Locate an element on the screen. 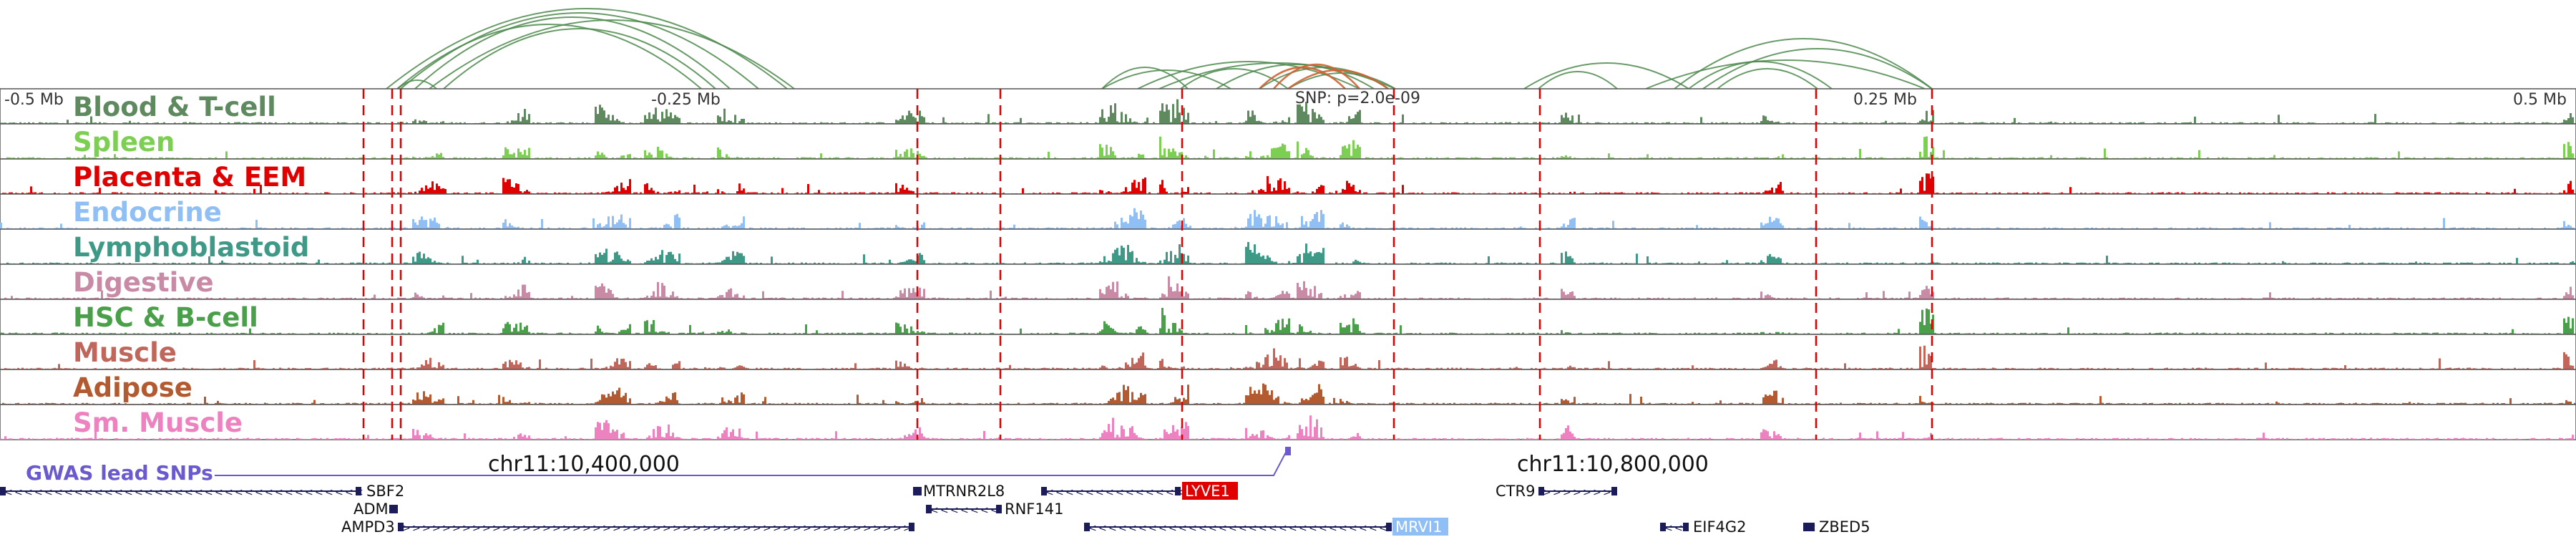  chromatin-loop-alt is located at coordinates (1316, 76).